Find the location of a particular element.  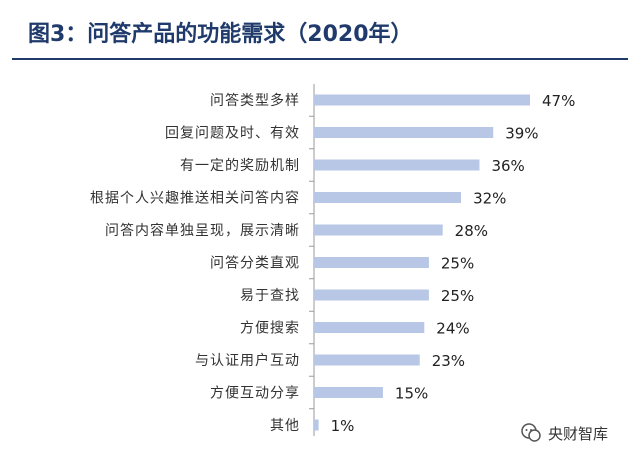

data-label: 1% is located at coordinates (343, 426).